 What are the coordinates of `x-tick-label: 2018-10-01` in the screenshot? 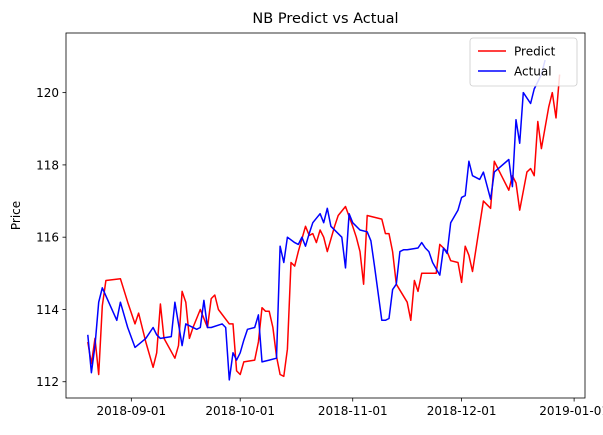 It's located at (240, 411).